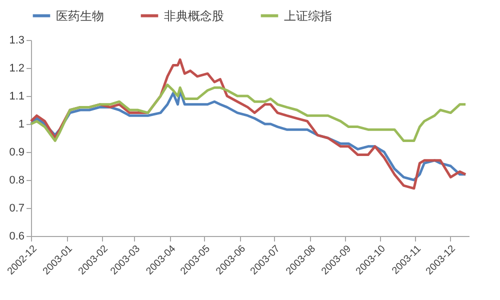  Describe the element at coordinates (194, 15) in the screenshot. I see `legend-label: 非典概念股` at that location.